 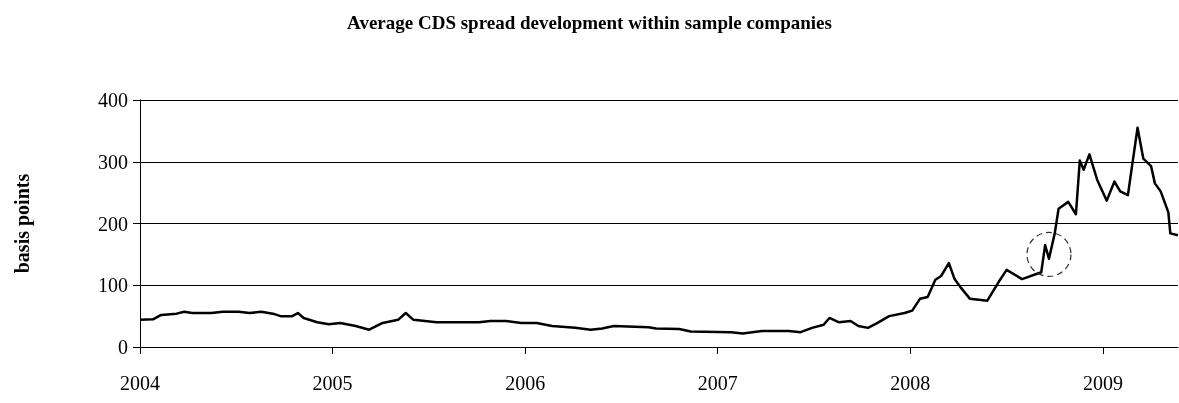 What do you see at coordinates (1102, 383) in the screenshot?
I see `x-tick-label: 2009` at bounding box center [1102, 383].